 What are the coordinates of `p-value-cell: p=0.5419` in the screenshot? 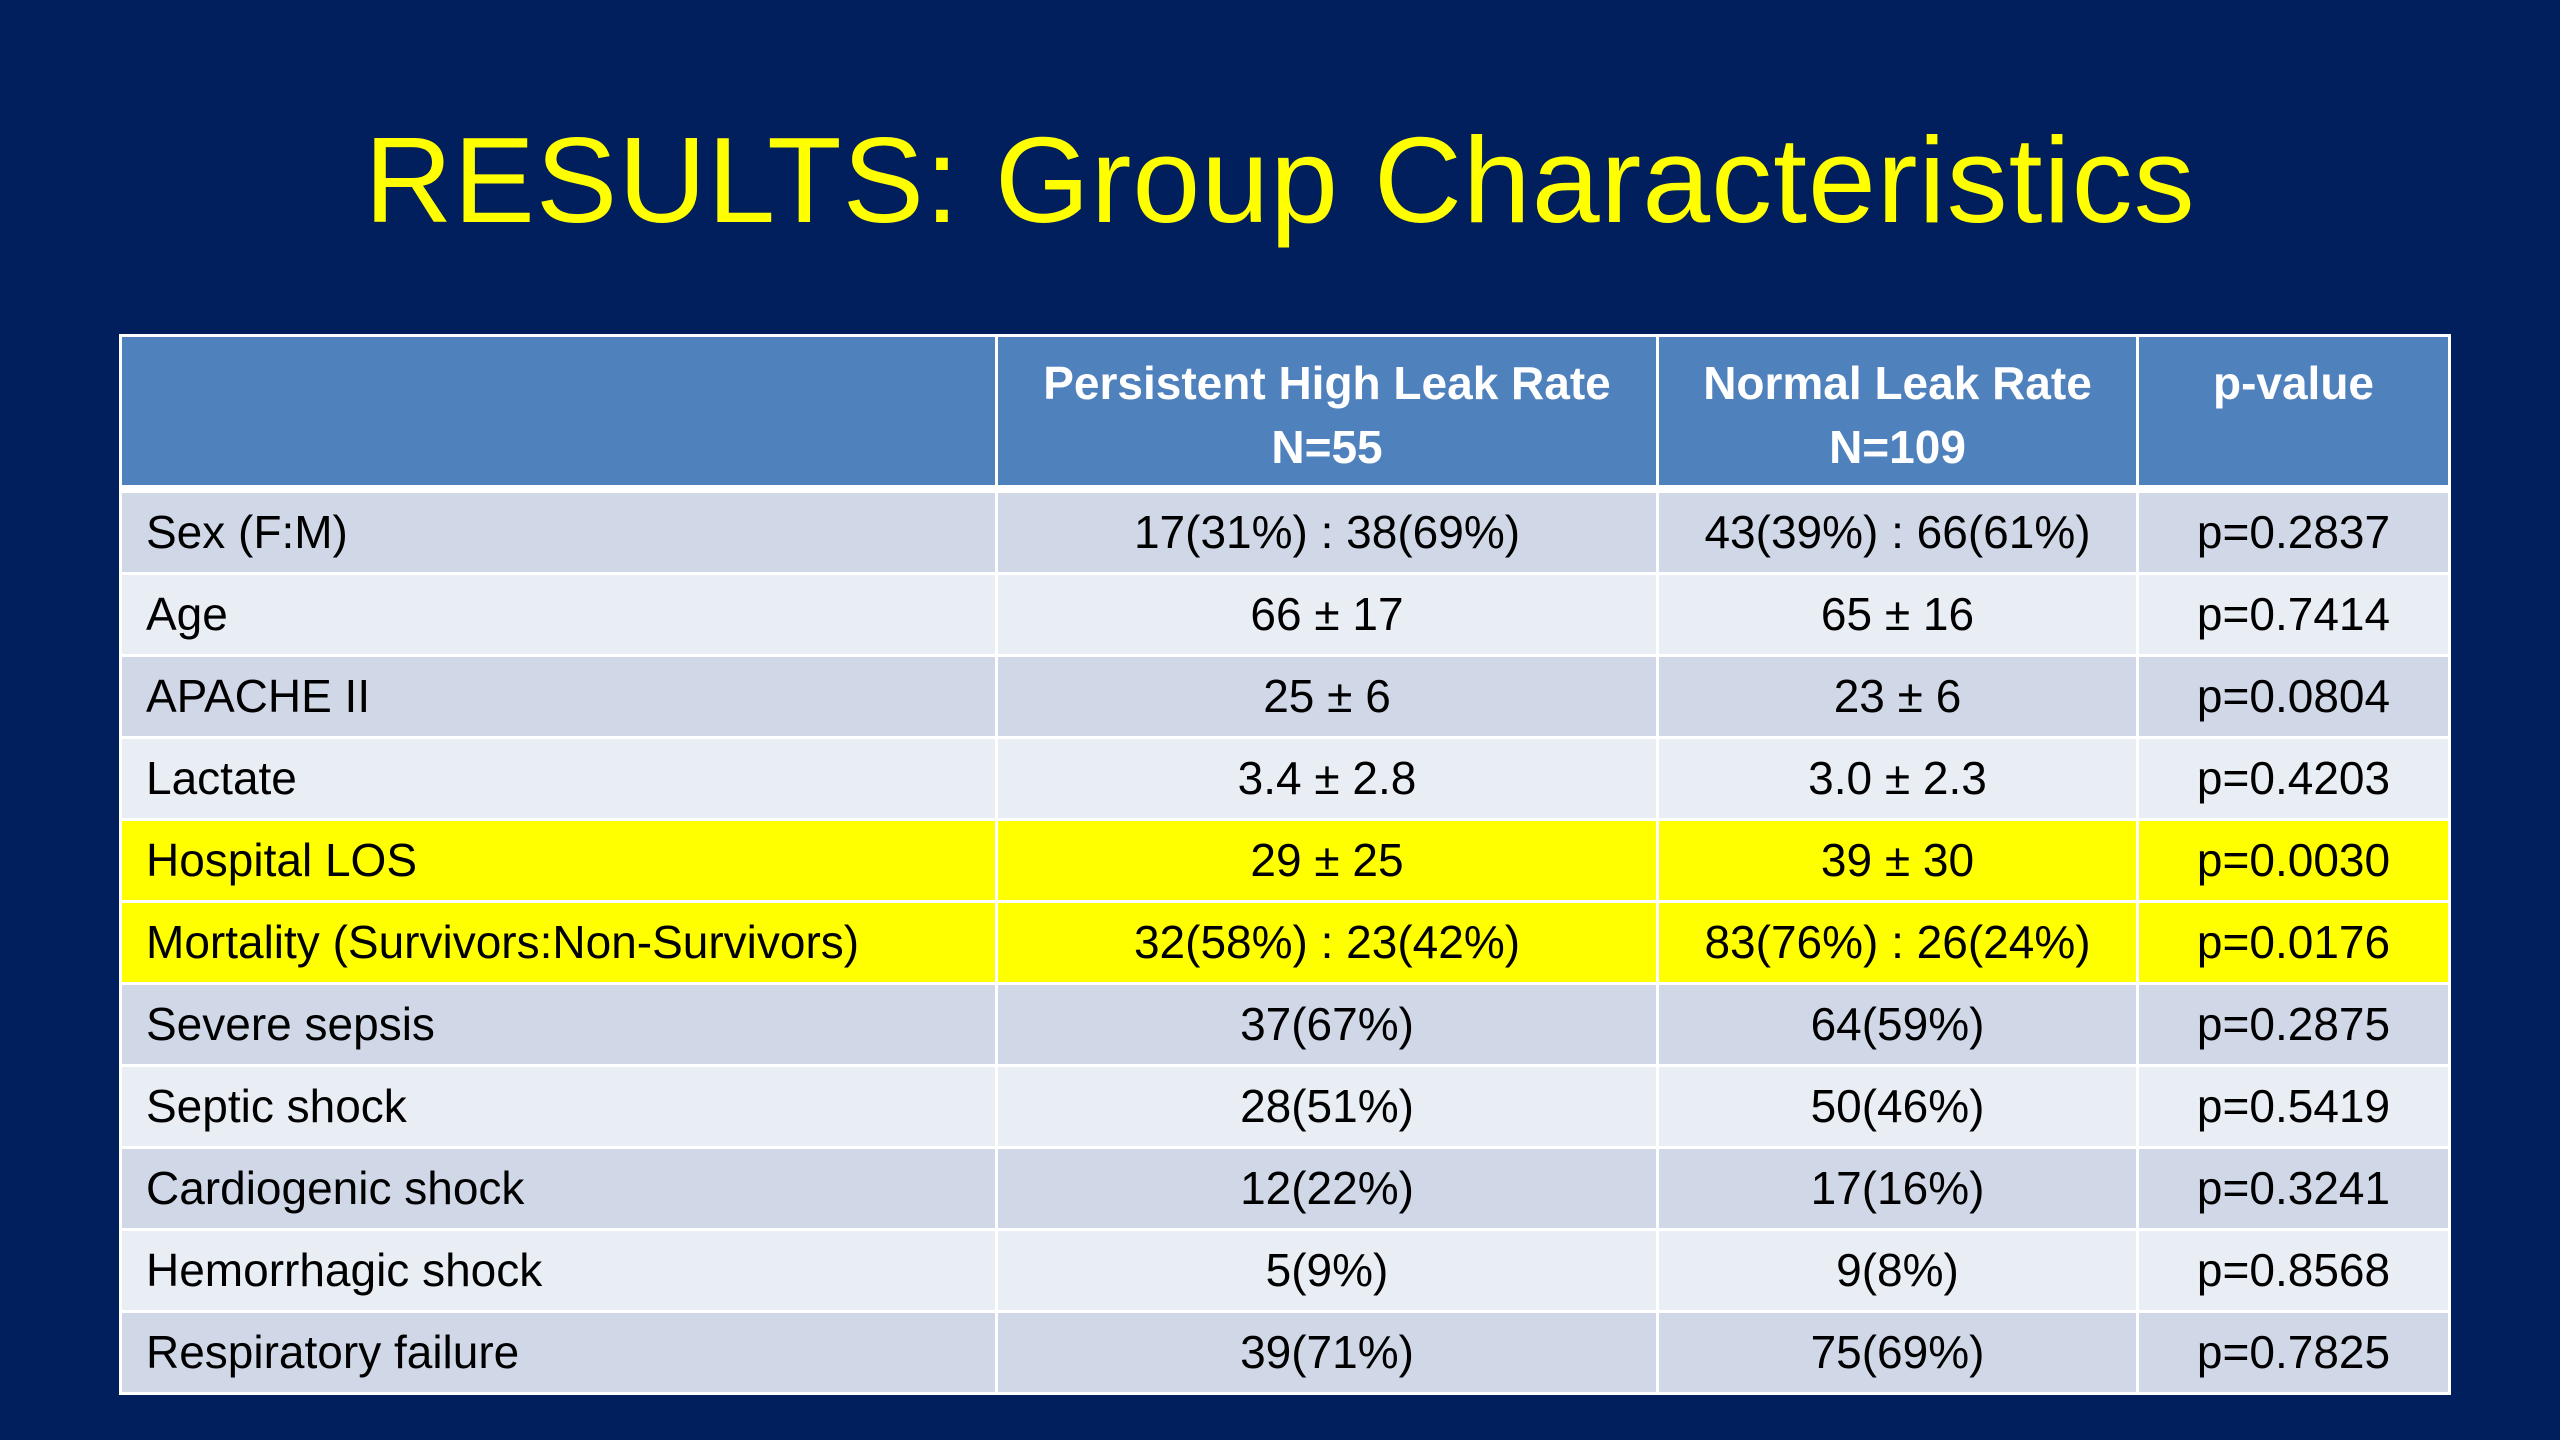 It's located at (2293, 1106).